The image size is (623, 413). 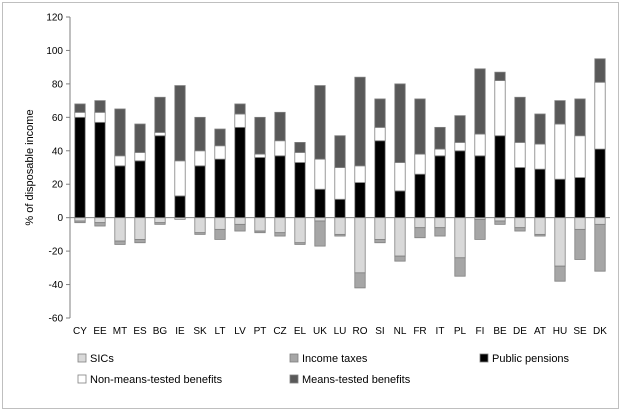 I want to click on legend-label: Means-tested benefits, so click(x=356, y=380).